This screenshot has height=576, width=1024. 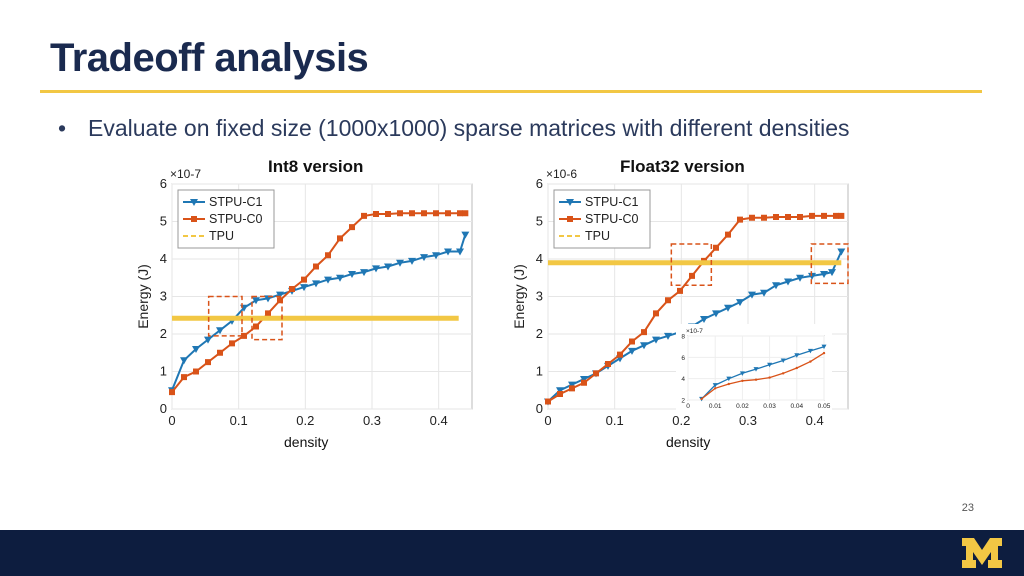 I want to click on x-tick-label: 0.2, so click(x=681, y=420).